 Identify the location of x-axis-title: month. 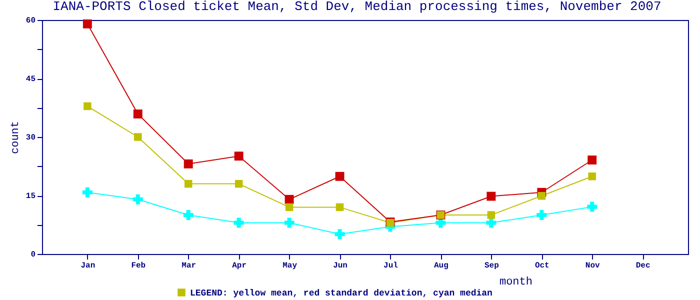
(515, 282).